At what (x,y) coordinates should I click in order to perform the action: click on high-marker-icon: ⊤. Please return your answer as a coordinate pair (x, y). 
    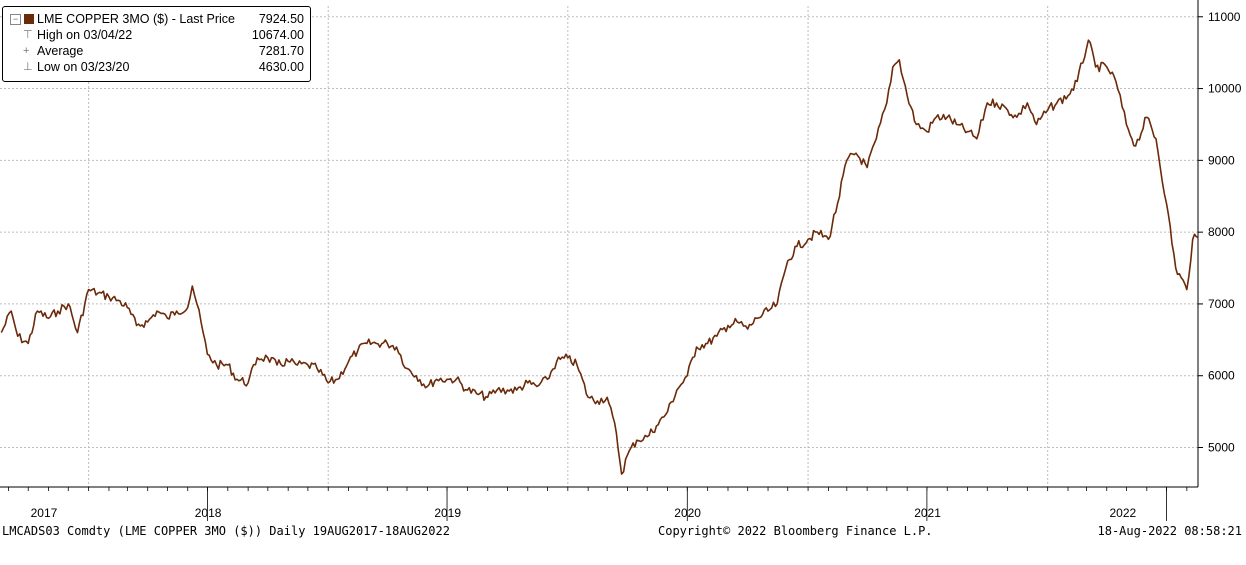
    Looking at the image, I should click on (28, 35).